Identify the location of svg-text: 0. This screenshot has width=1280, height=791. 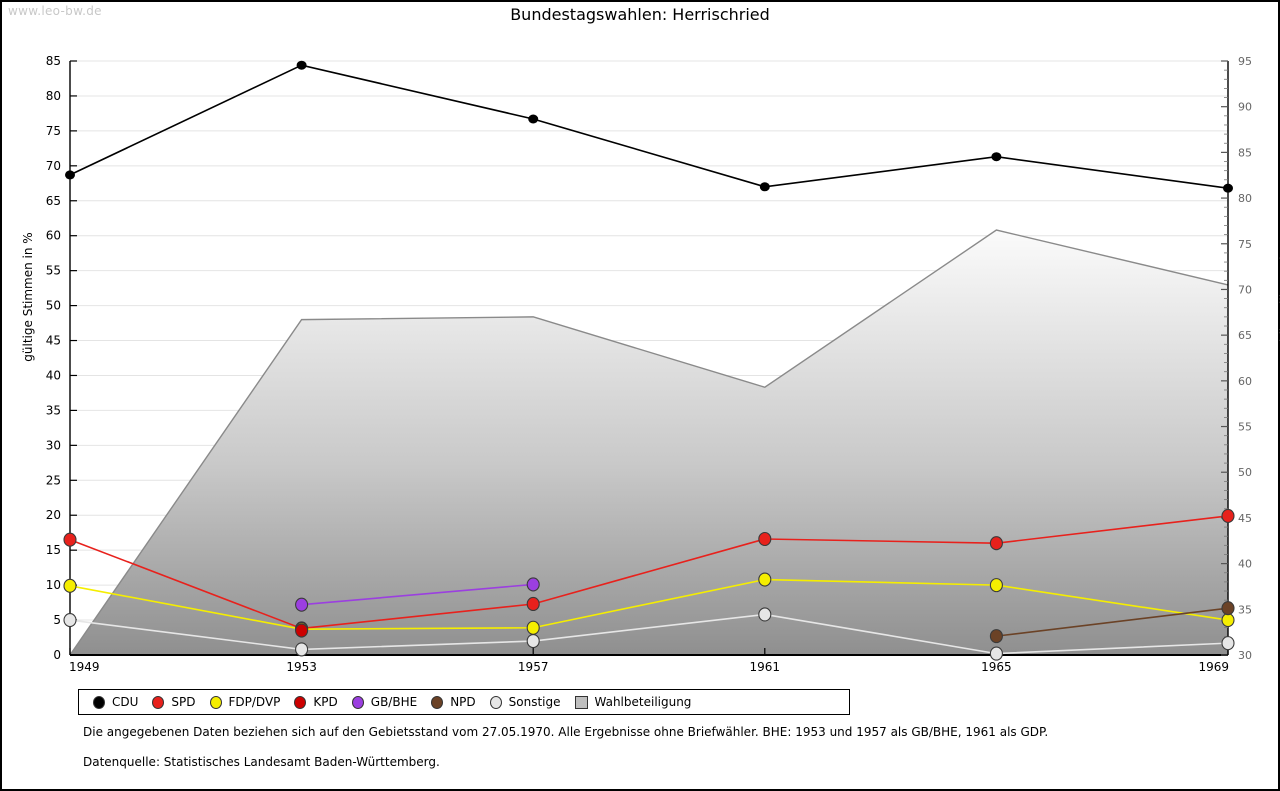
(57, 655).